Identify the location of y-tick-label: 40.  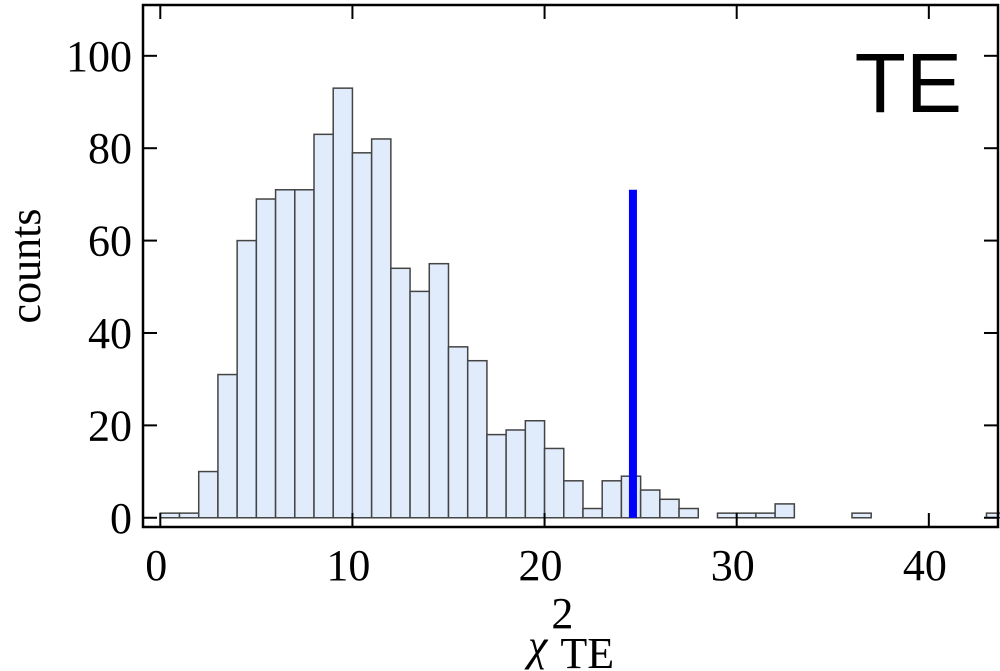
(110, 333).